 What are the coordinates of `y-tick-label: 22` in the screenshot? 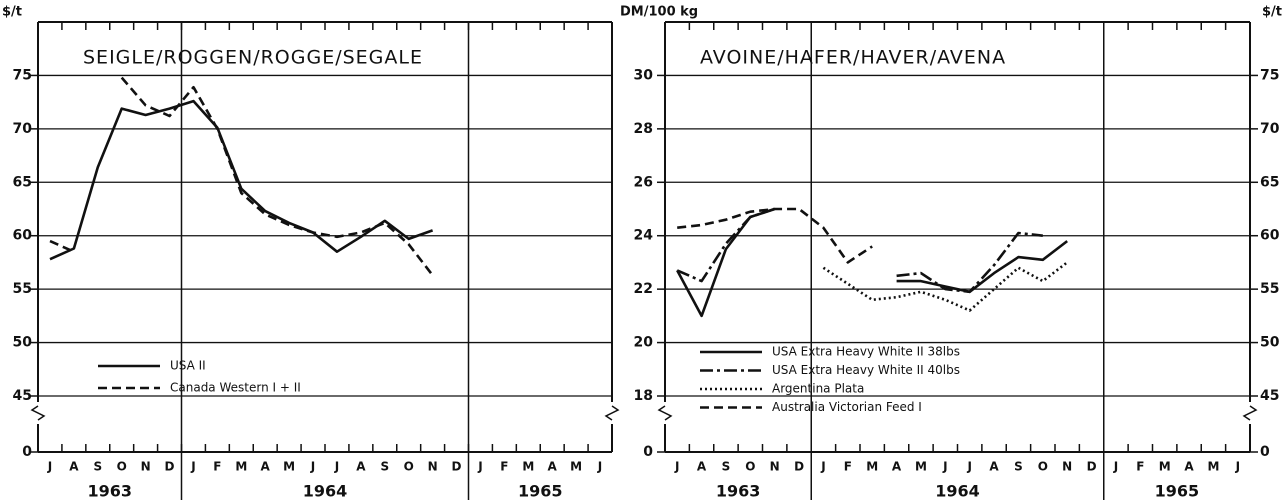 It's located at (643, 289).